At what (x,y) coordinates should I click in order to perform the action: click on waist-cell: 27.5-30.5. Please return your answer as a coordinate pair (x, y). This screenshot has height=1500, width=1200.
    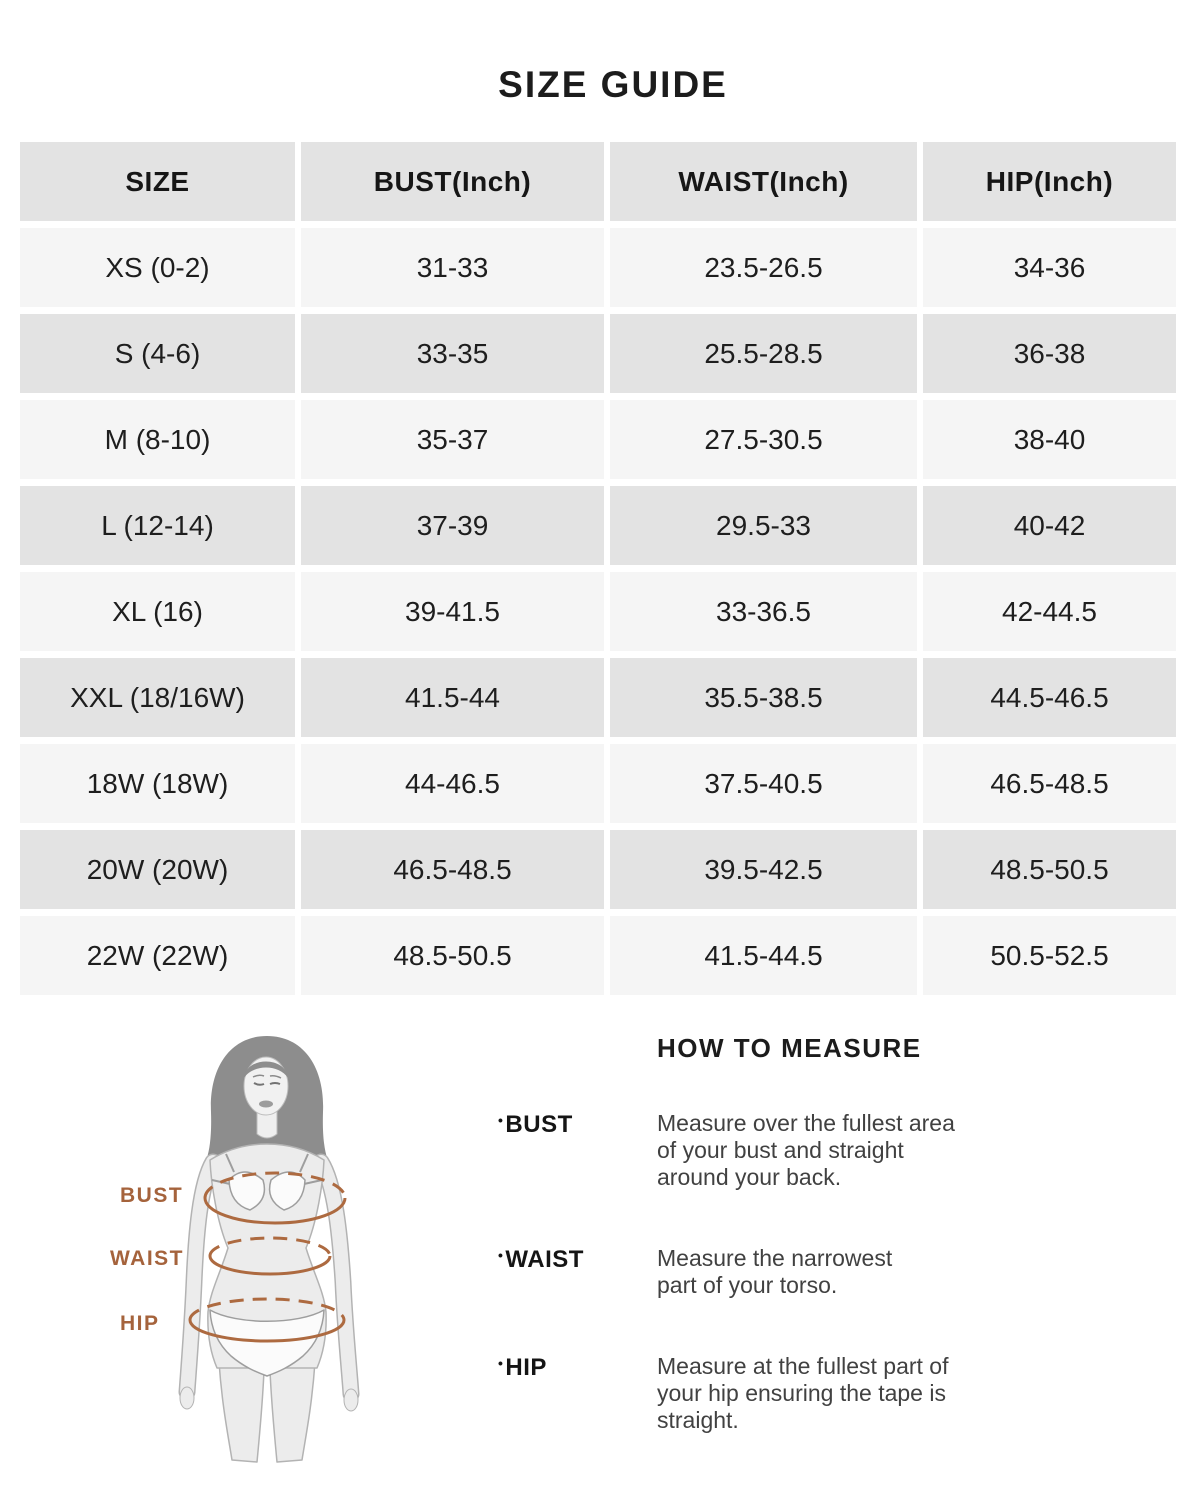
    Looking at the image, I should click on (763, 439).